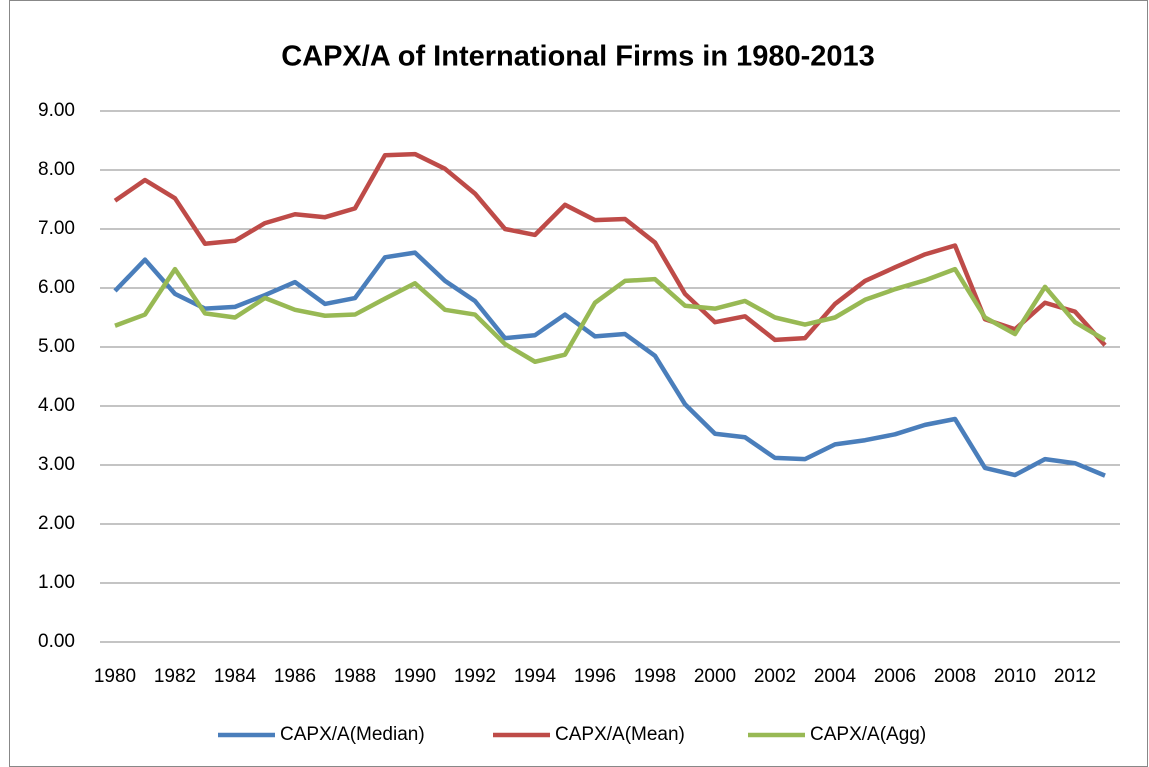 The image size is (1149, 767). What do you see at coordinates (955, 676) in the screenshot?
I see `x-tick-label: 2008` at bounding box center [955, 676].